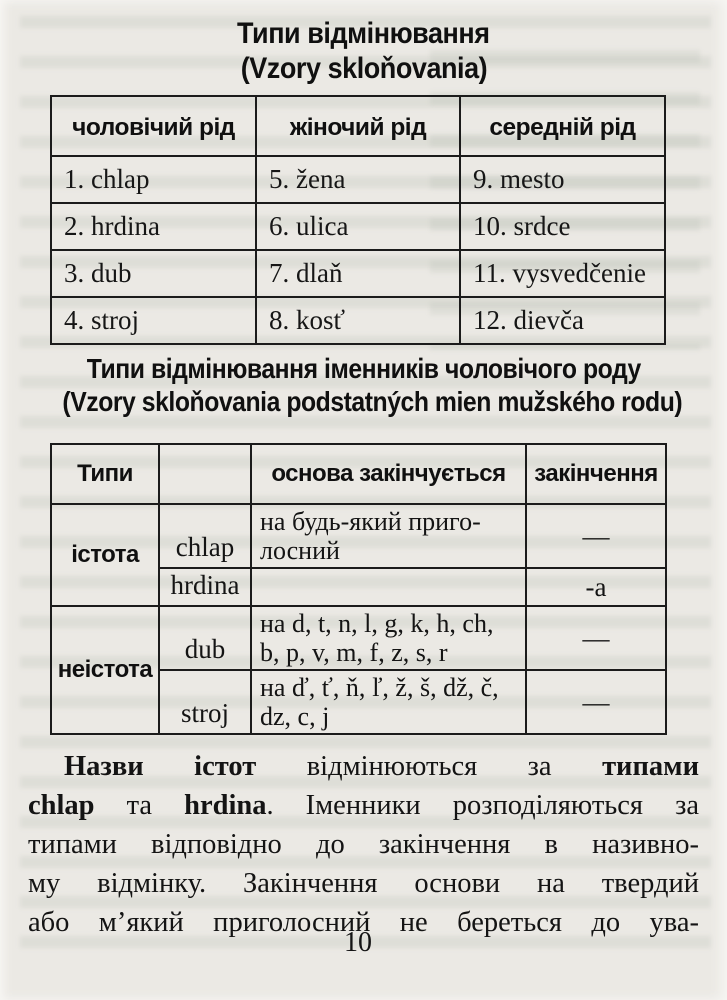 The width and height of the screenshot is (727, 1000). What do you see at coordinates (562, 226) in the screenshot?
I see `table-cell: 10. srdce` at bounding box center [562, 226].